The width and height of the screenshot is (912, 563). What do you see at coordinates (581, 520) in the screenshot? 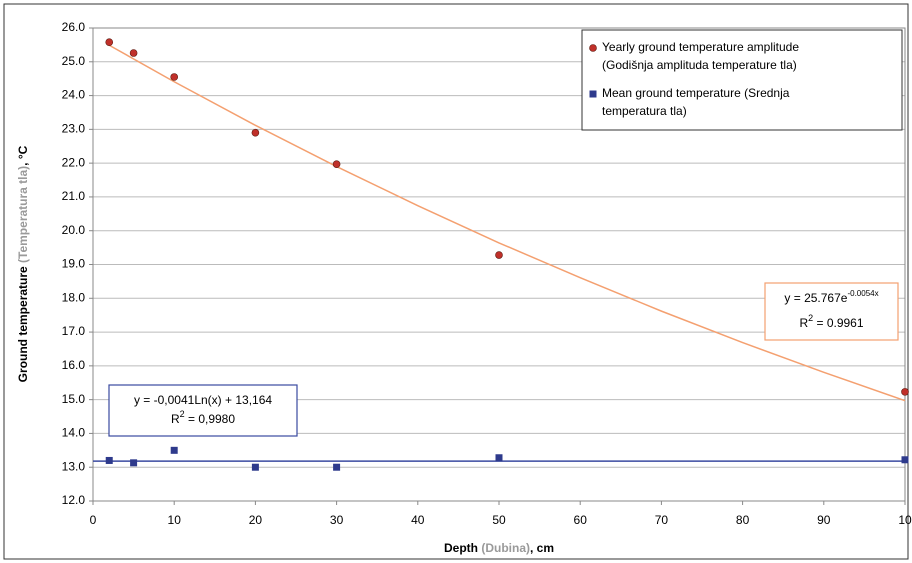
I see `x-tick-label: 60` at bounding box center [581, 520].